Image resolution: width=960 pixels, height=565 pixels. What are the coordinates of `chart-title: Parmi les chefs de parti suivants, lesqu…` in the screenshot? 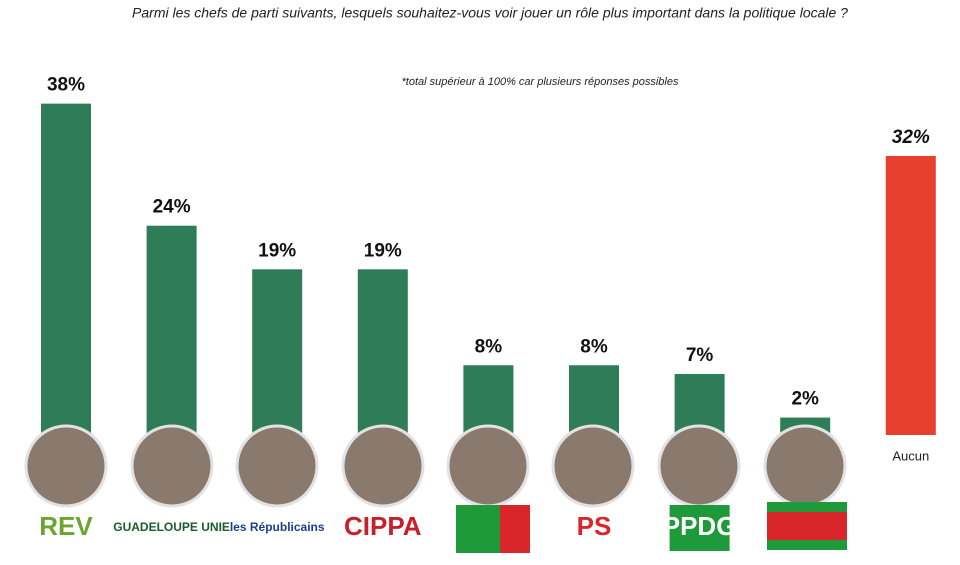 It's located at (490, 13).